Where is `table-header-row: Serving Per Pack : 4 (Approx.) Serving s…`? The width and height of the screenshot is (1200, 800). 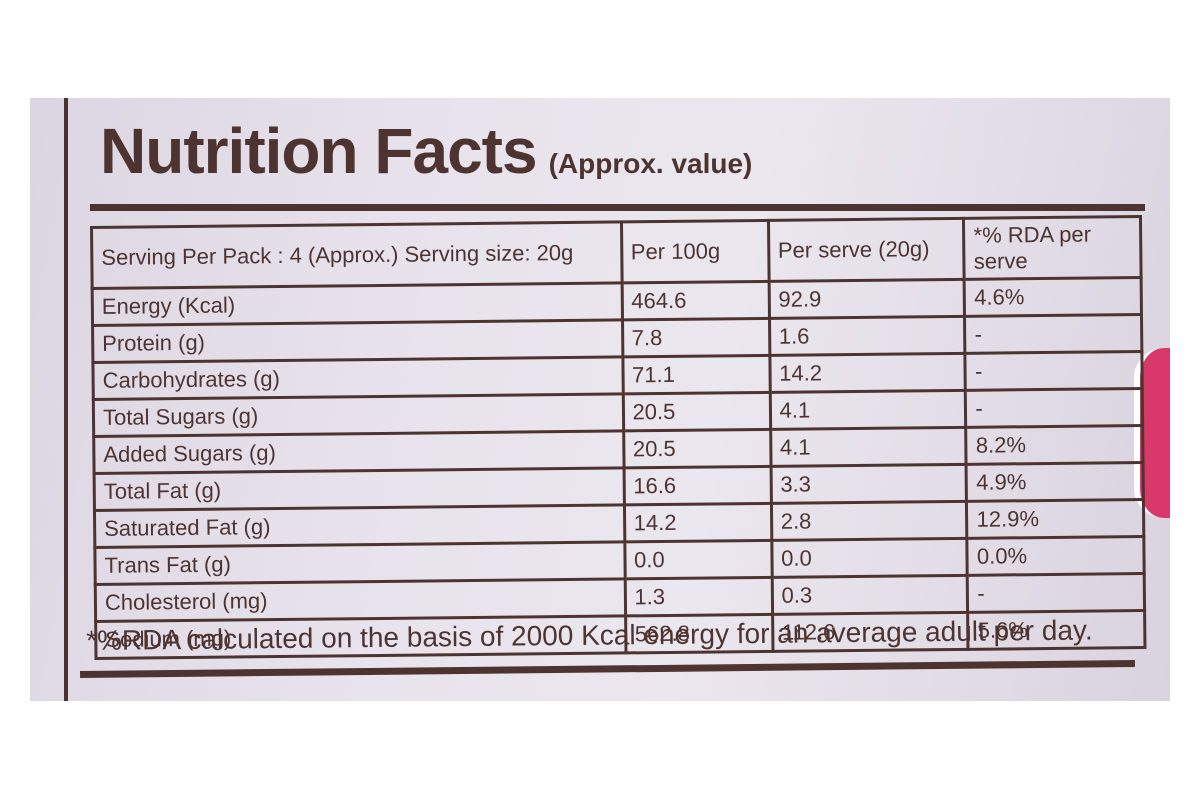 table-header-row: Serving Per Pack : 4 (Approx.) Serving s… is located at coordinates (616, 252).